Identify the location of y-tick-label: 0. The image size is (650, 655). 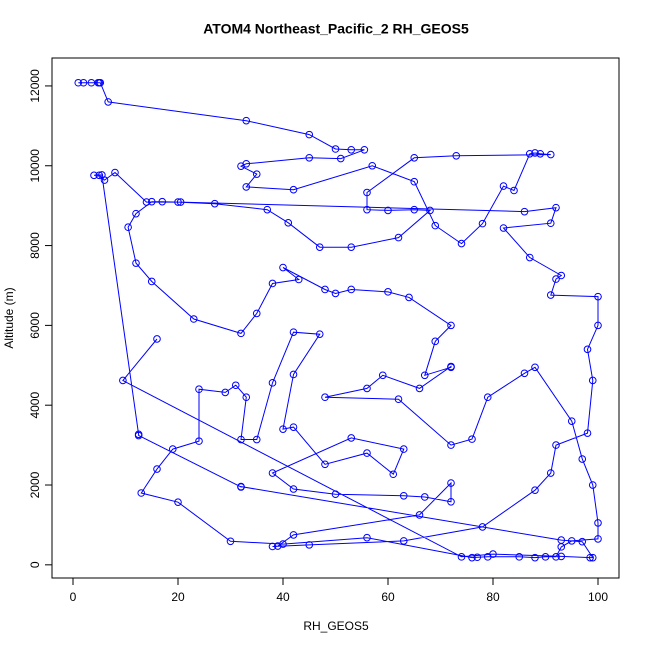
(35, 564).